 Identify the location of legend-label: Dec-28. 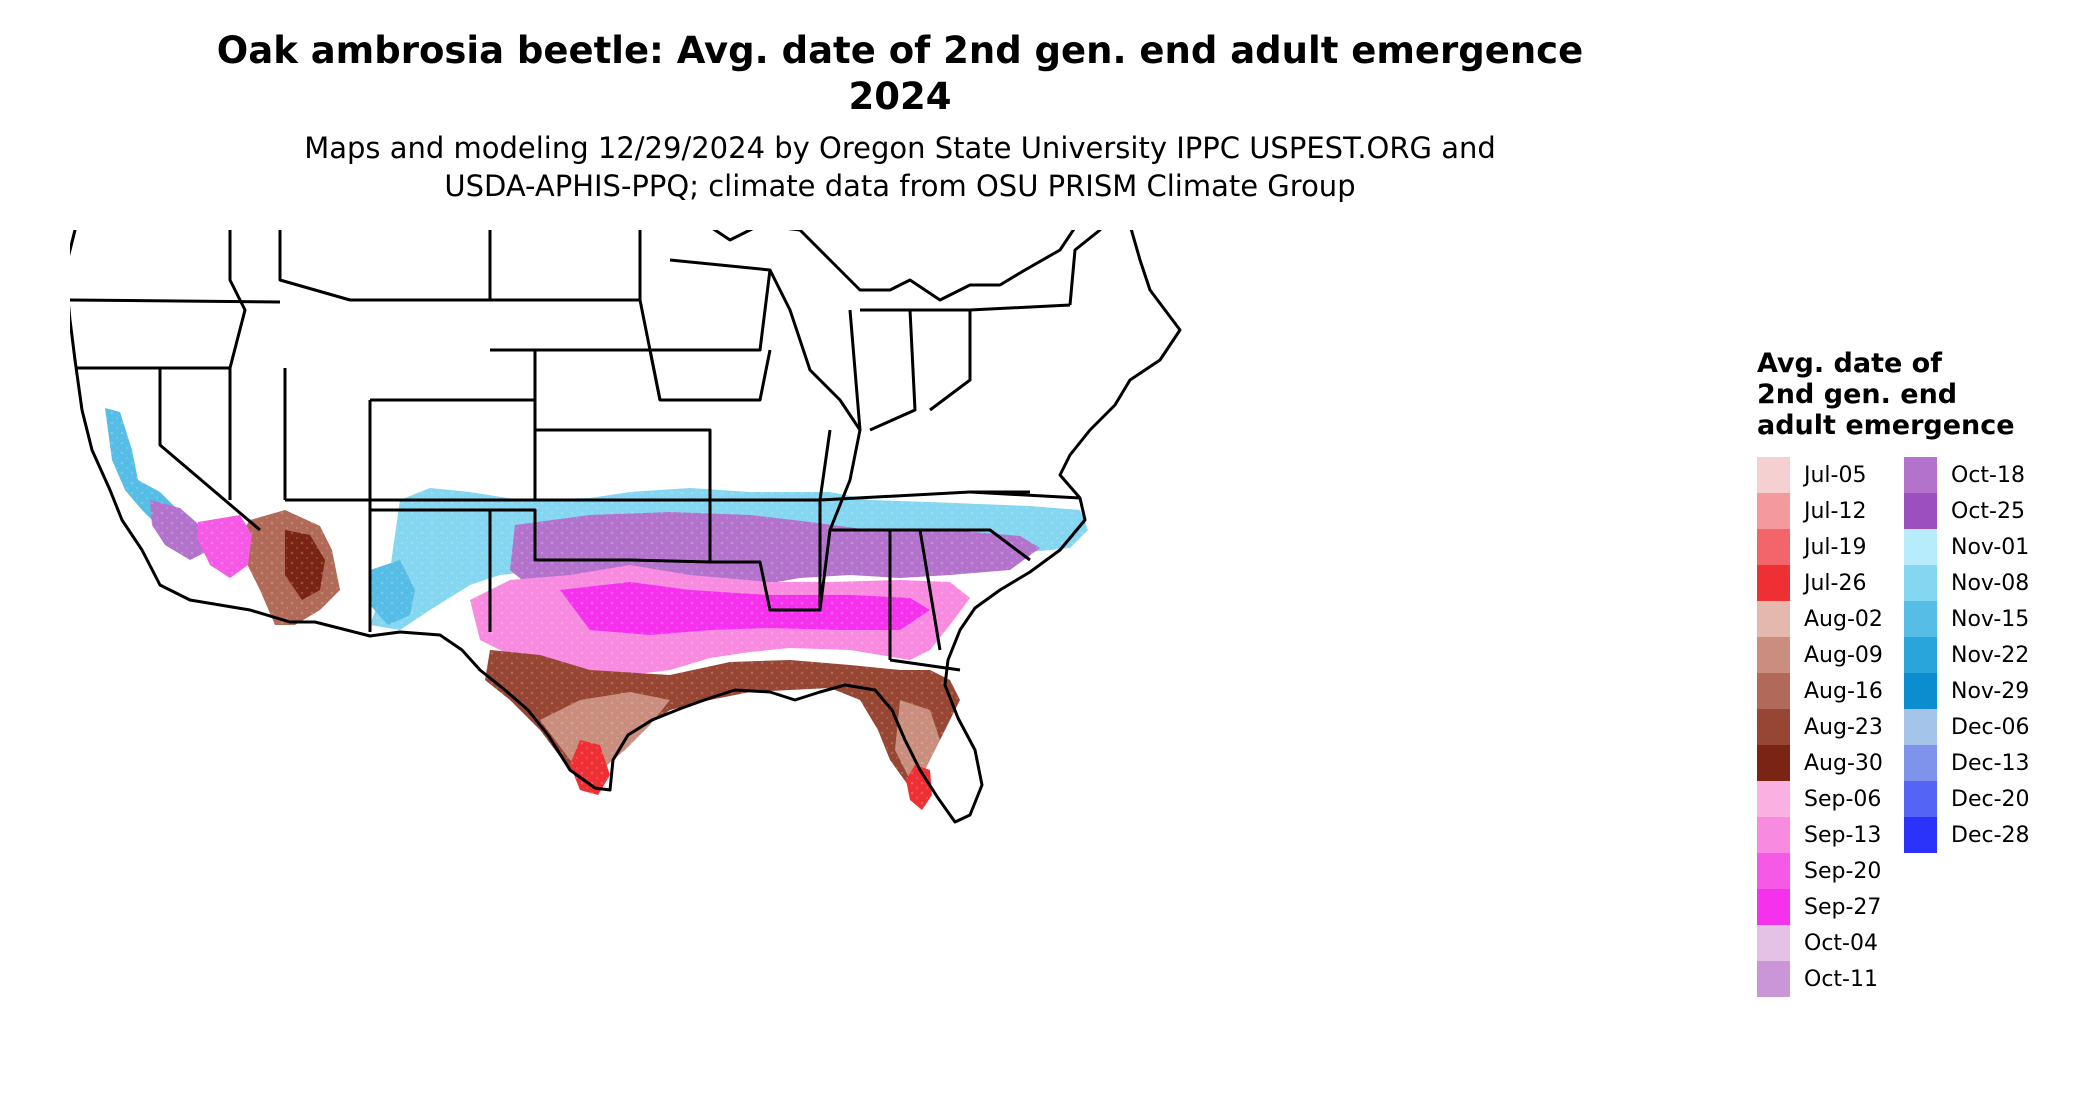
(1990, 835).